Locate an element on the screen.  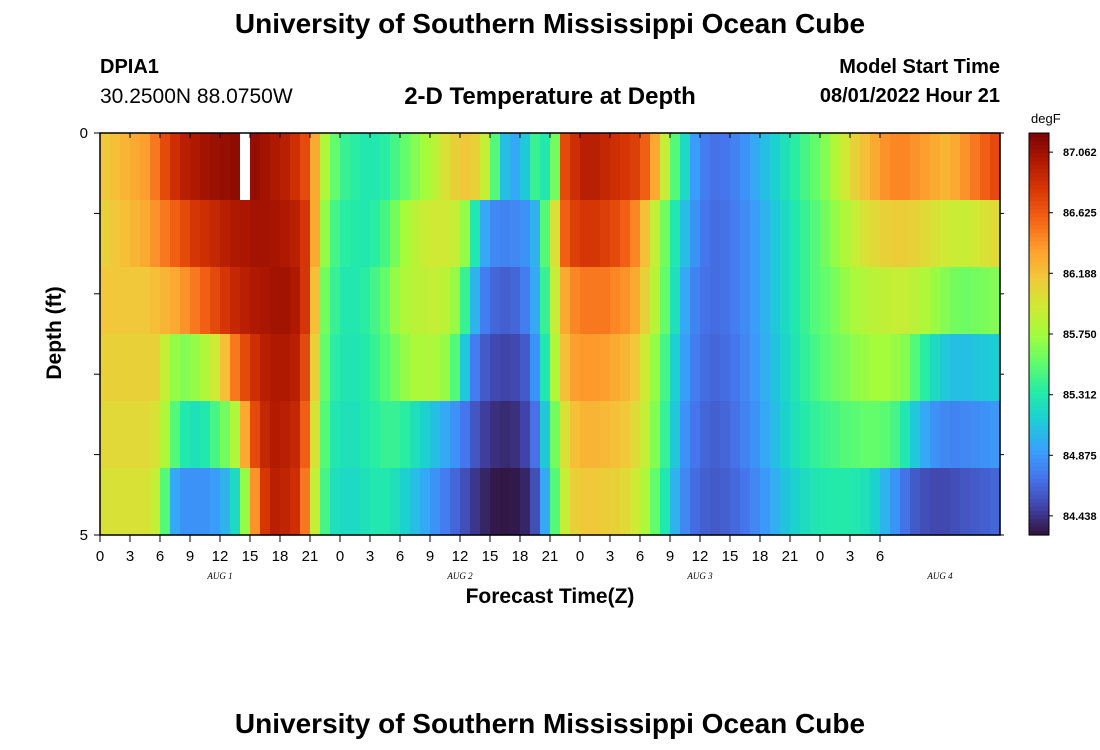
x-tick-label: 18 is located at coordinates (760, 556).